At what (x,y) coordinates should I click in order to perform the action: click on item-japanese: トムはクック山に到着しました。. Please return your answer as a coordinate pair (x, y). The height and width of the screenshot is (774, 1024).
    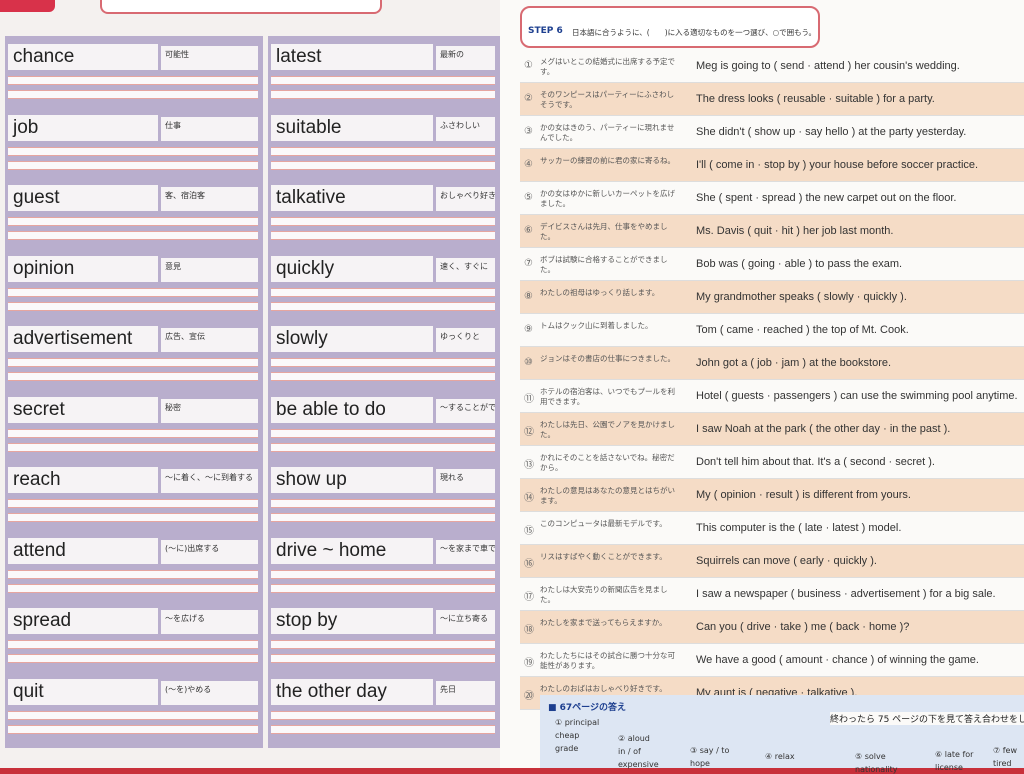
    Looking at the image, I should click on (596, 325).